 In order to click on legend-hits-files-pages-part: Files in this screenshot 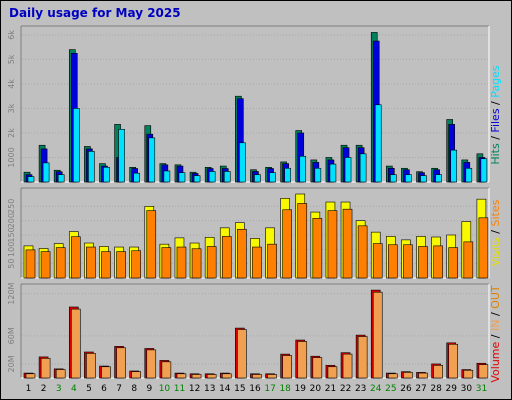, I will do `click(495, 120)`.